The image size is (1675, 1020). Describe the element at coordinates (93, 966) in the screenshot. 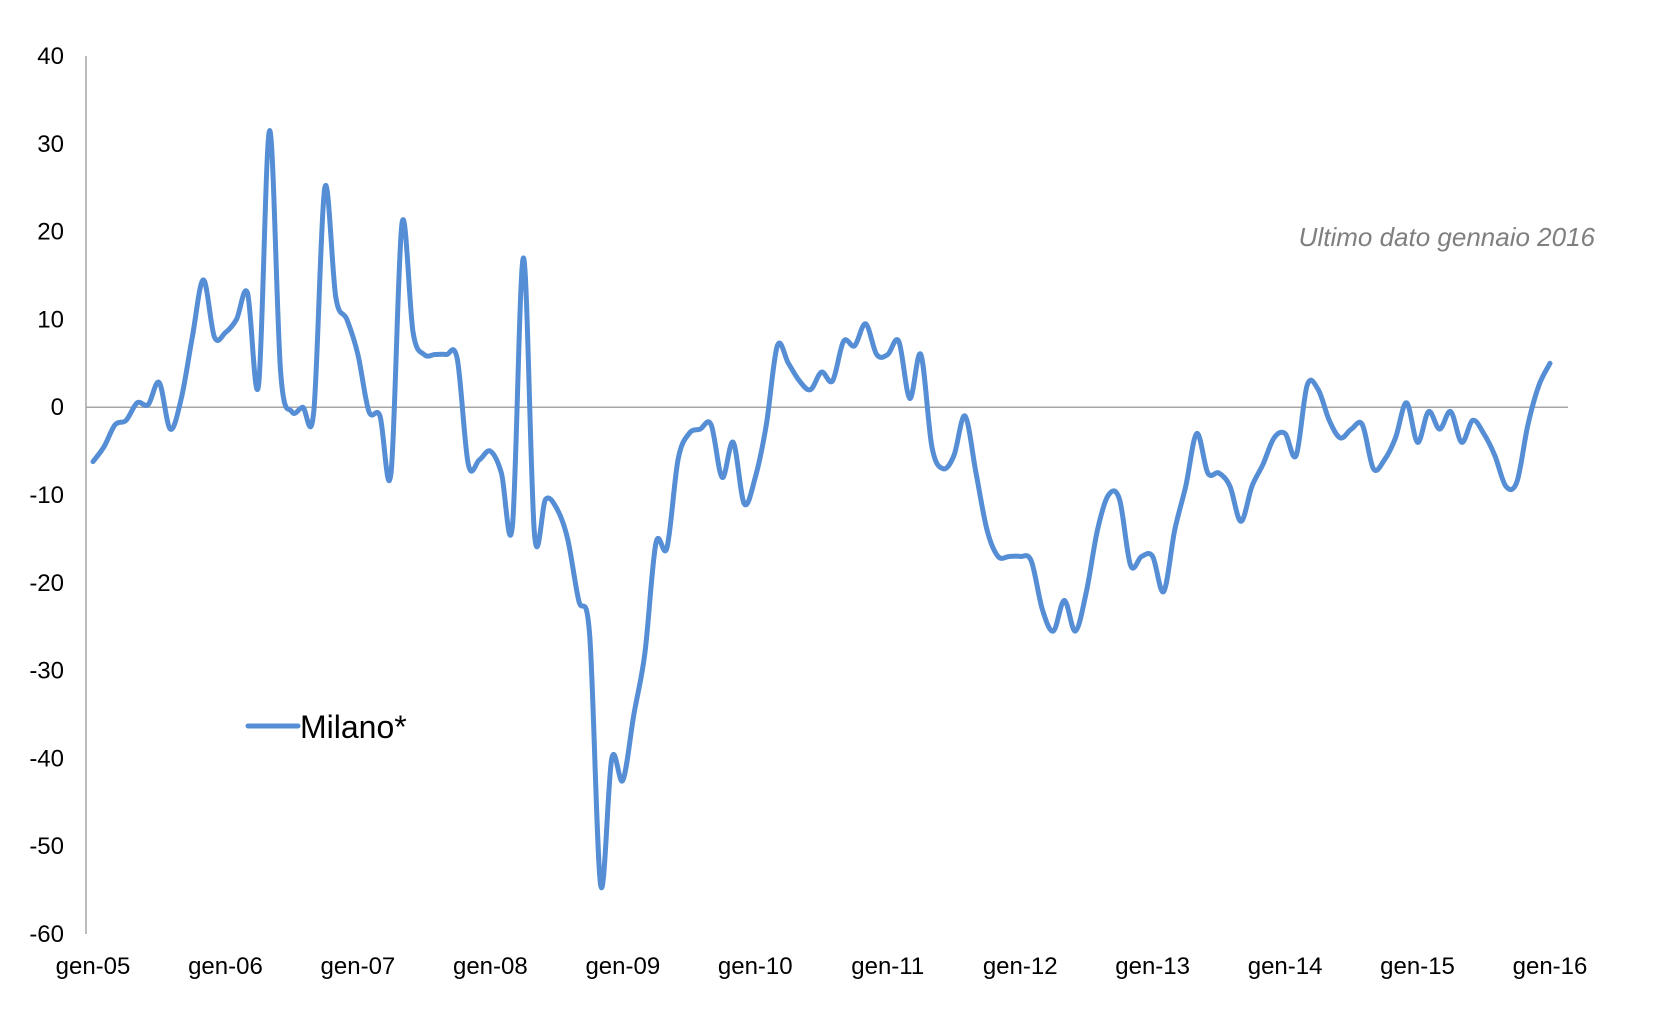

I see `x-tick-label: gen-05` at that location.